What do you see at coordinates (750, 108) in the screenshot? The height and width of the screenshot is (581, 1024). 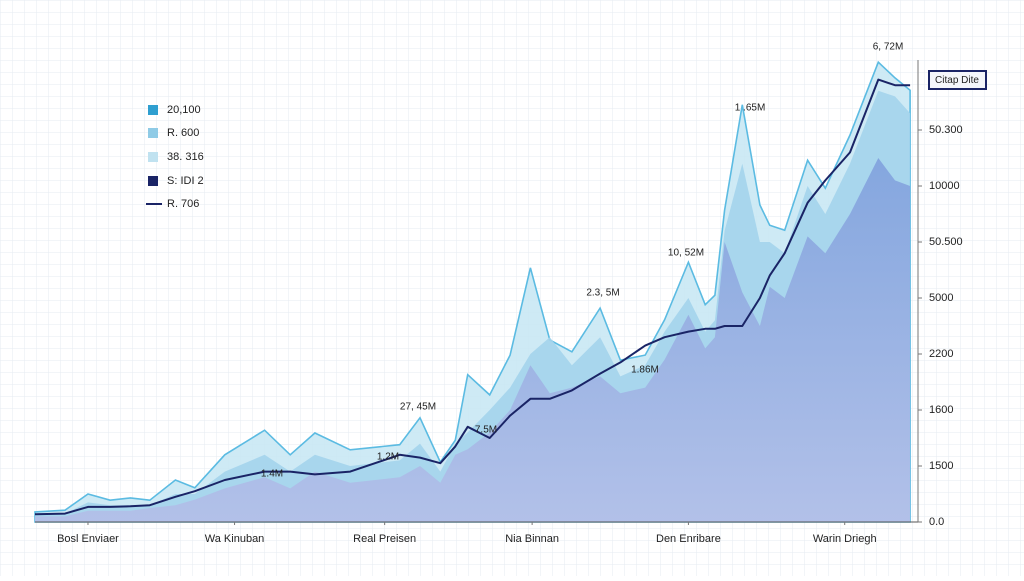 I see `annotation: 1 .65M` at bounding box center [750, 108].